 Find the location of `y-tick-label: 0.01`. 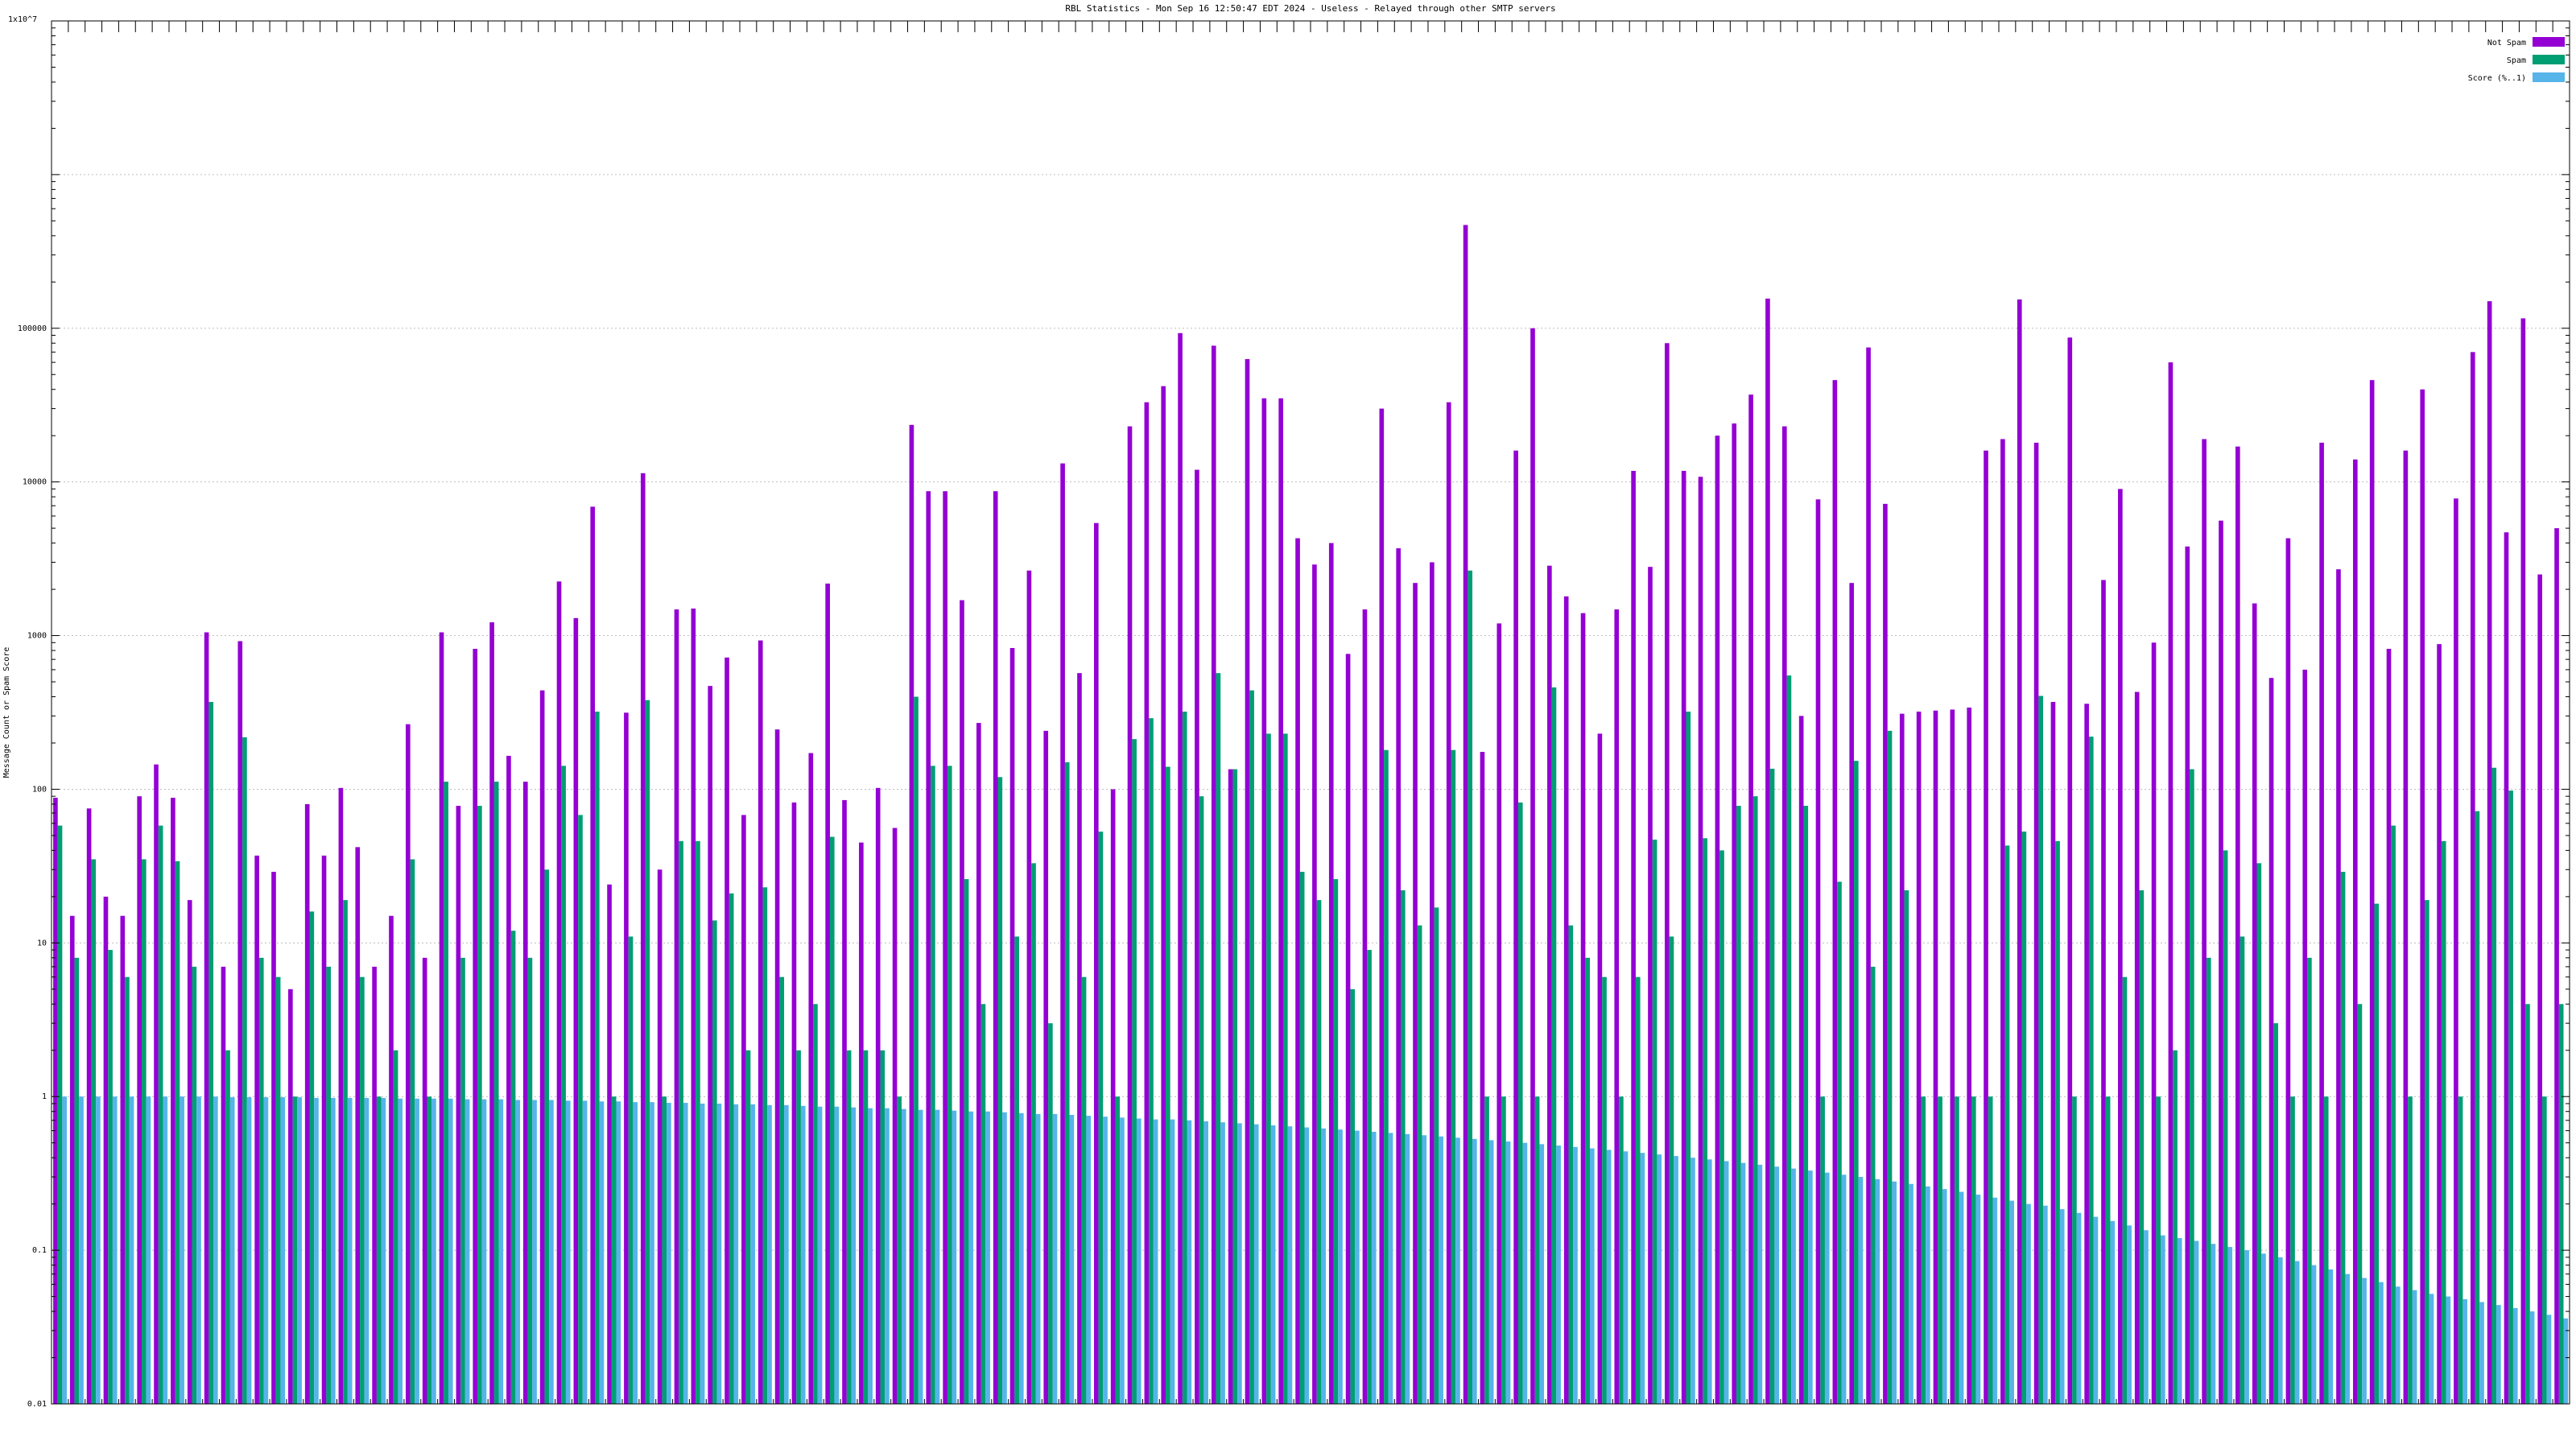

y-tick-label: 0.01 is located at coordinates (37, 1404).